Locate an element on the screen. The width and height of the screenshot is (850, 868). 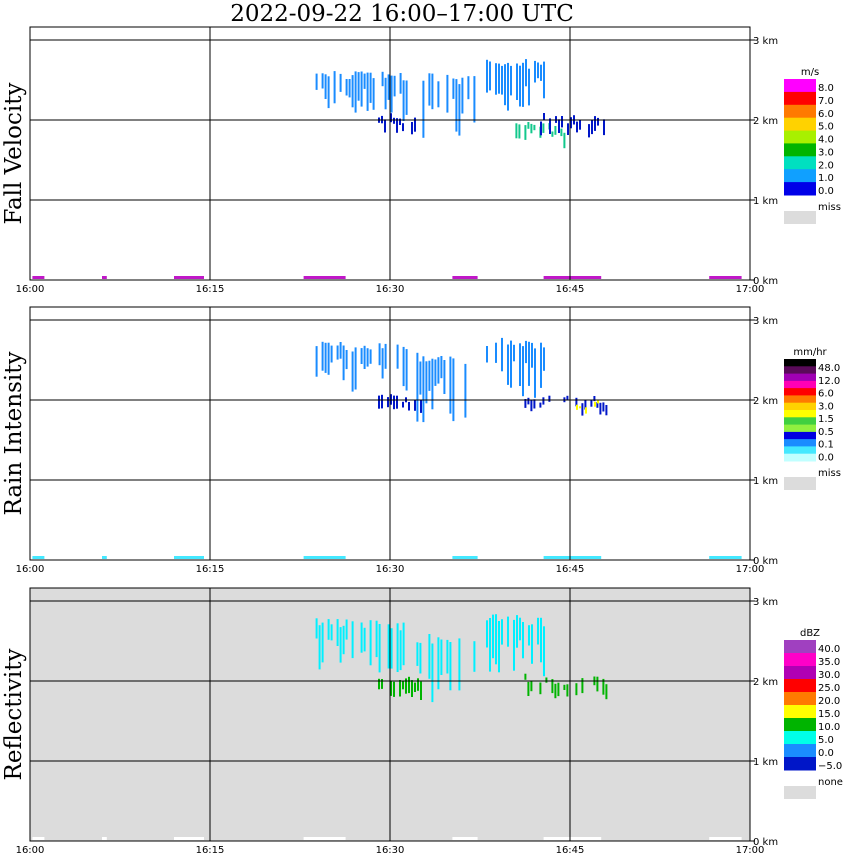
colorbar-label: 25.0 is located at coordinates (829, 688).